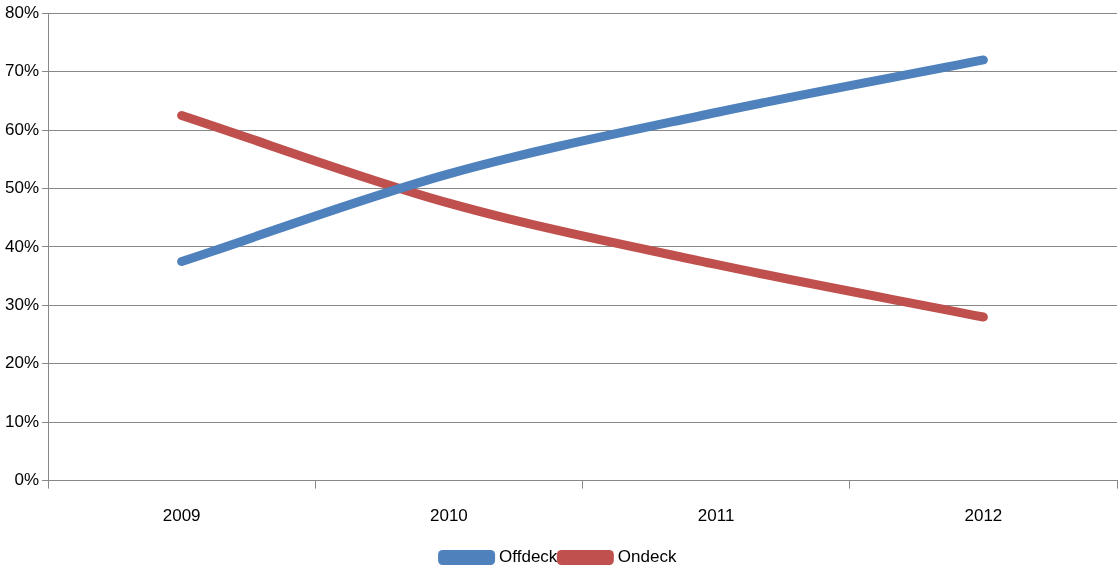 The height and width of the screenshot is (576, 1119). I want to click on y-tick-label: 70%, so click(22, 71).